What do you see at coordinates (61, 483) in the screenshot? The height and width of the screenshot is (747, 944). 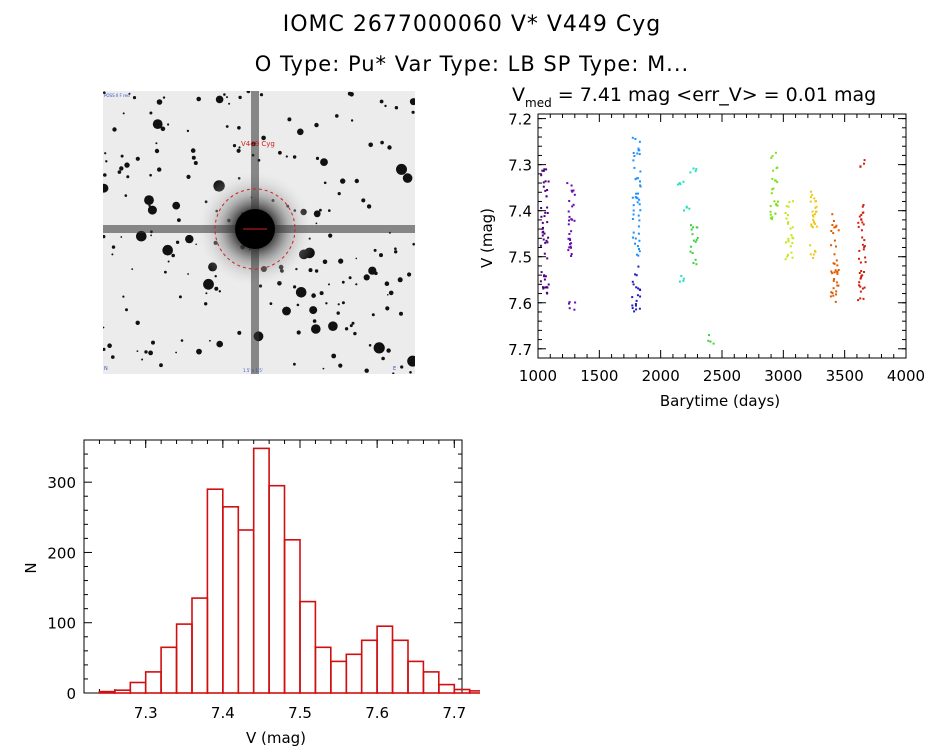 I see `histogram-ytick-label: 300` at bounding box center [61, 483].